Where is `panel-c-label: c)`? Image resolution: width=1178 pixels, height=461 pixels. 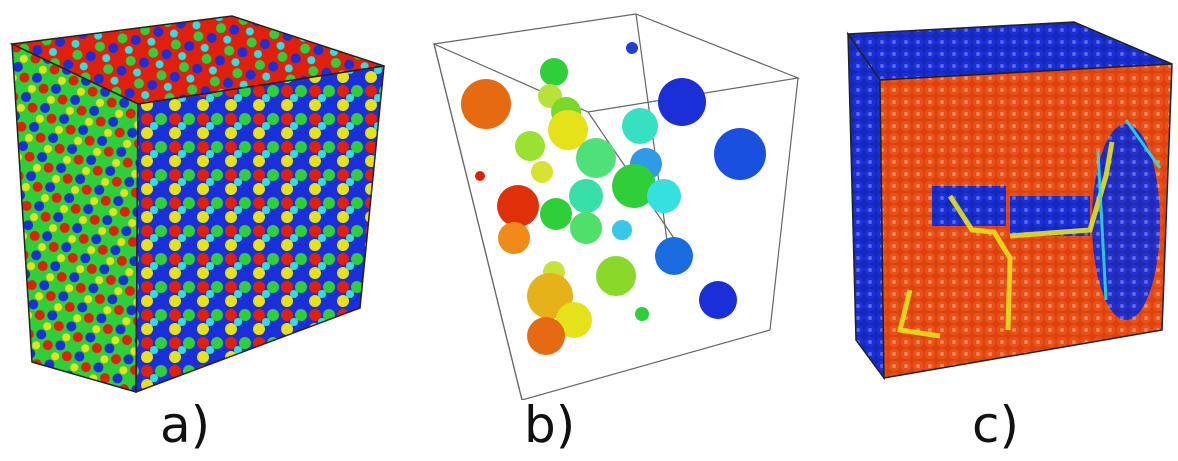 panel-c-label: c) is located at coordinates (995, 425).